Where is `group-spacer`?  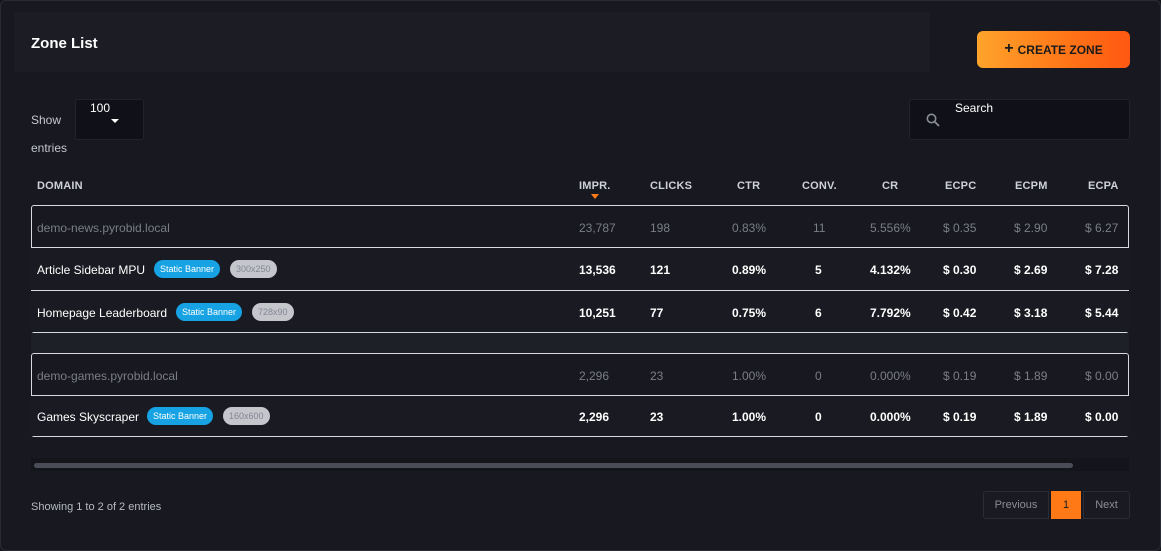
group-spacer is located at coordinates (580, 343).